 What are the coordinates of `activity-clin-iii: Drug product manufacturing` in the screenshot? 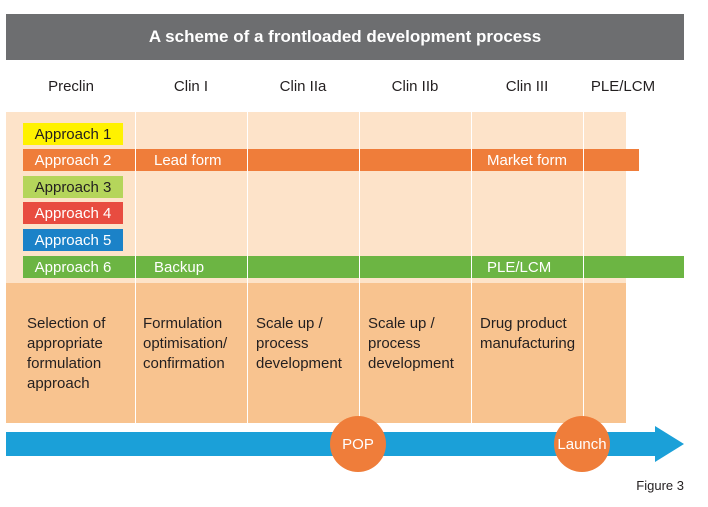 It's located at (528, 333).